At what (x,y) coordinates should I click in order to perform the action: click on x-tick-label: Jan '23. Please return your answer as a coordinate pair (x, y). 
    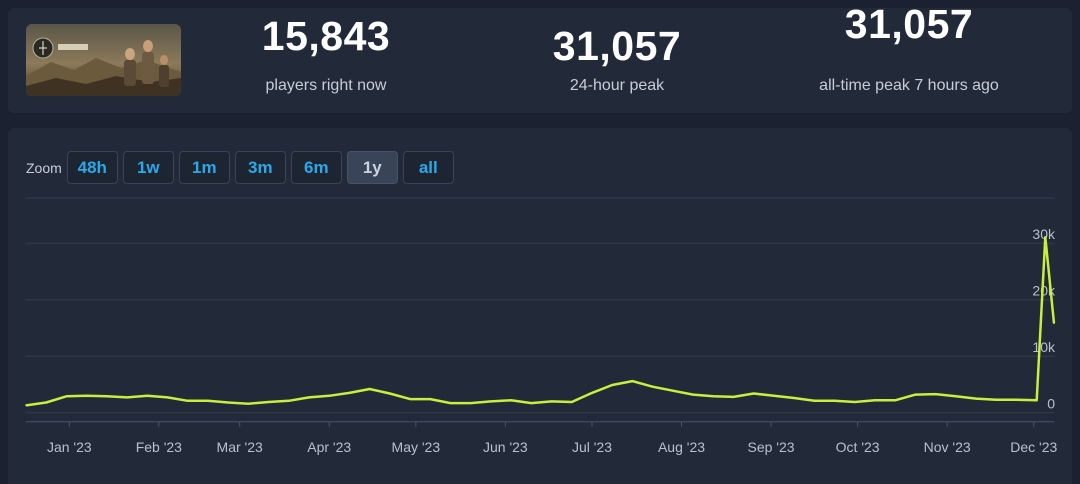
    Looking at the image, I should click on (69, 447).